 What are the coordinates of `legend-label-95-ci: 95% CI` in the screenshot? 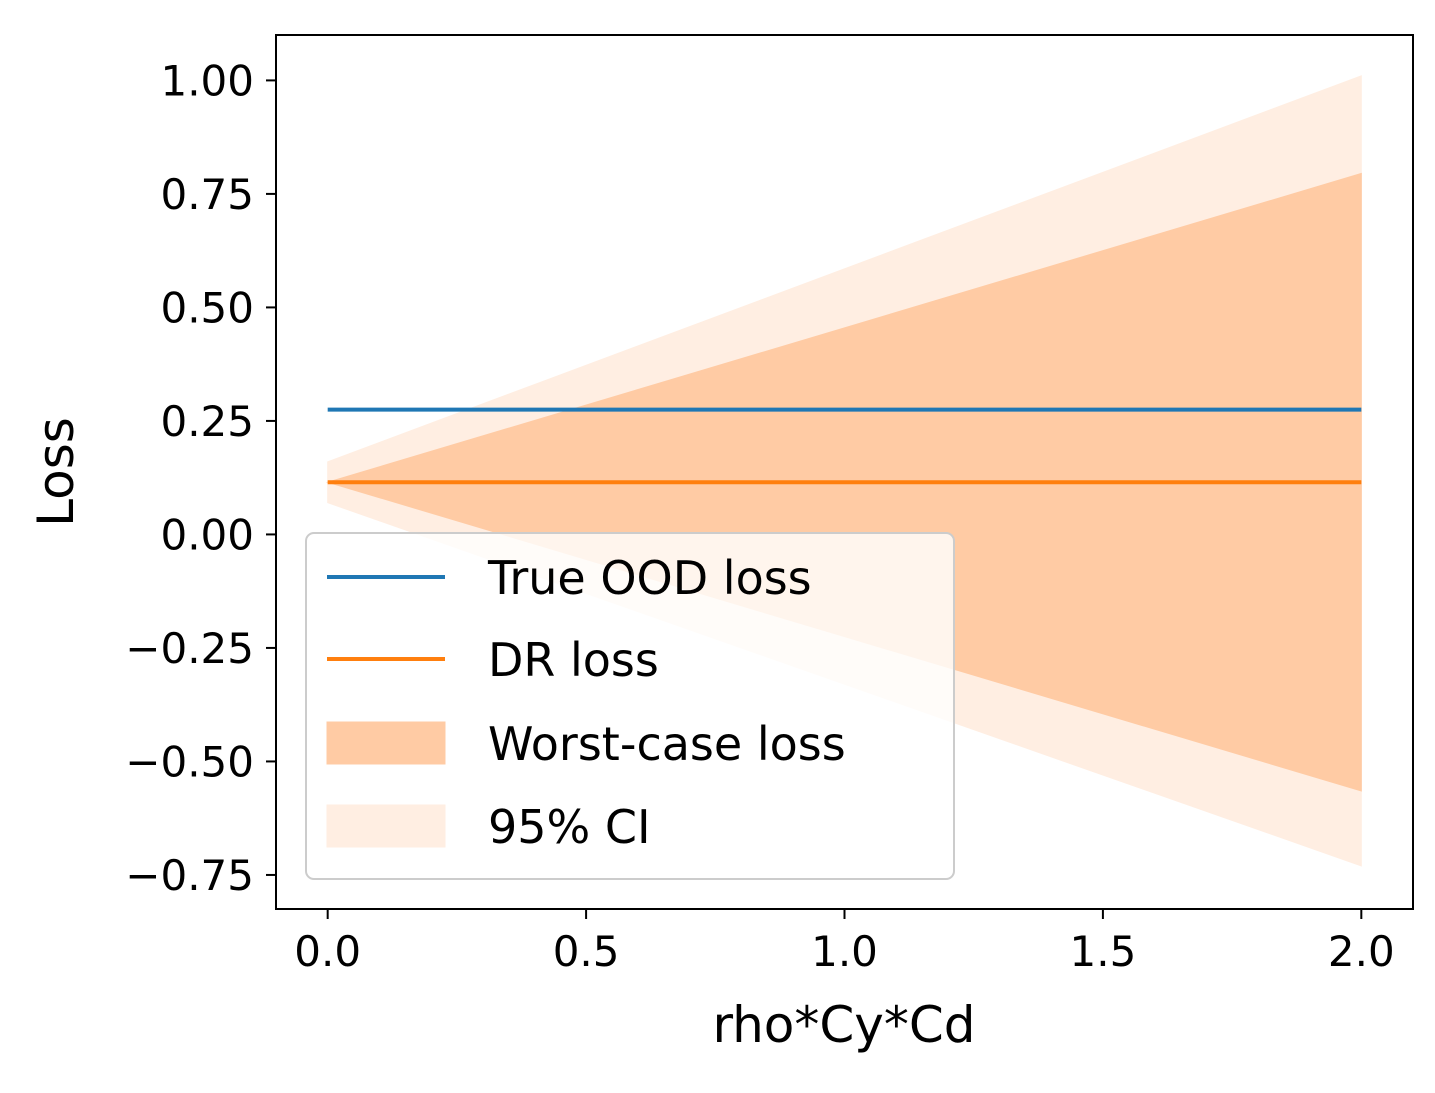 It's located at (569, 827).